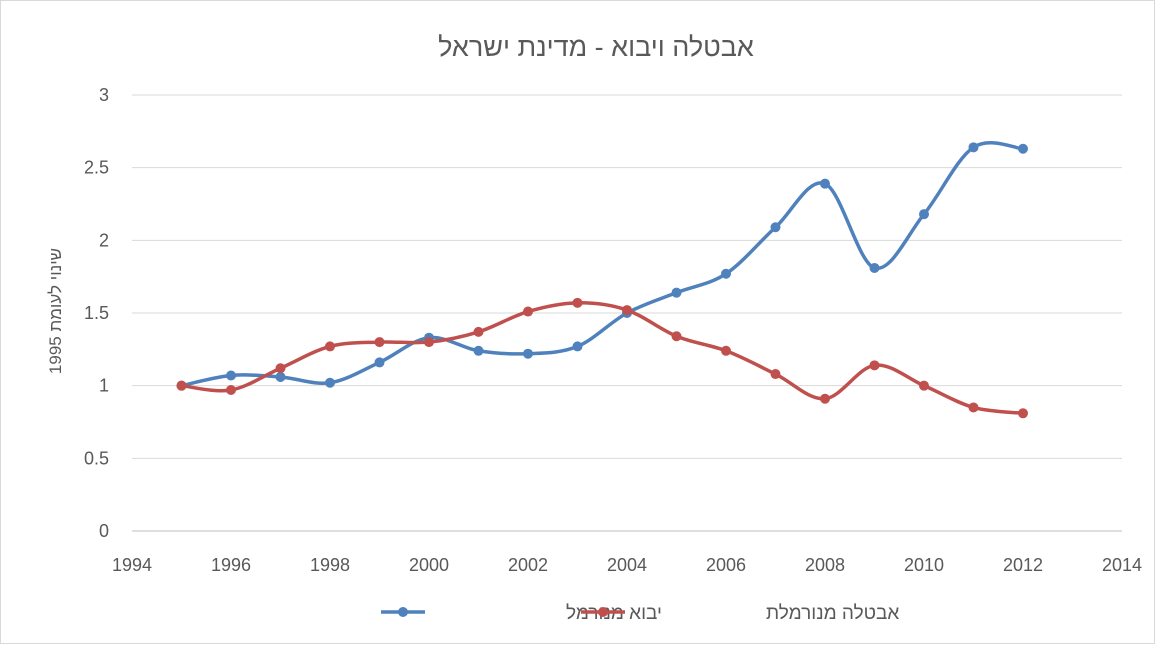 The width and height of the screenshot is (1155, 645). What do you see at coordinates (825, 565) in the screenshot?
I see `x-tick-label: 2008` at bounding box center [825, 565].